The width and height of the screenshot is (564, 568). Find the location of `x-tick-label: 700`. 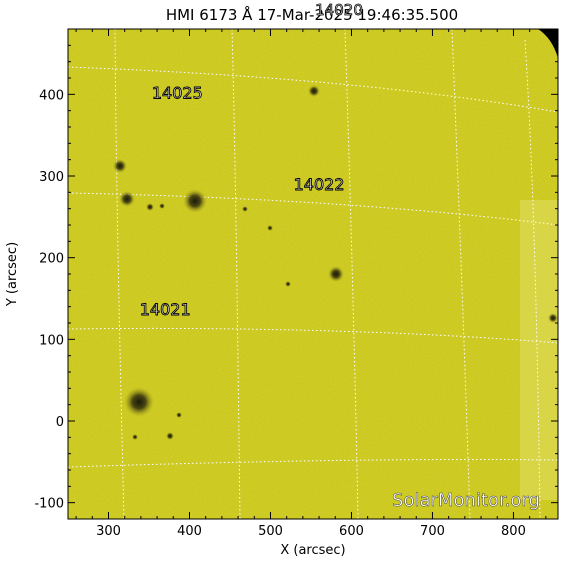

x-tick-label: 700 is located at coordinates (432, 531).